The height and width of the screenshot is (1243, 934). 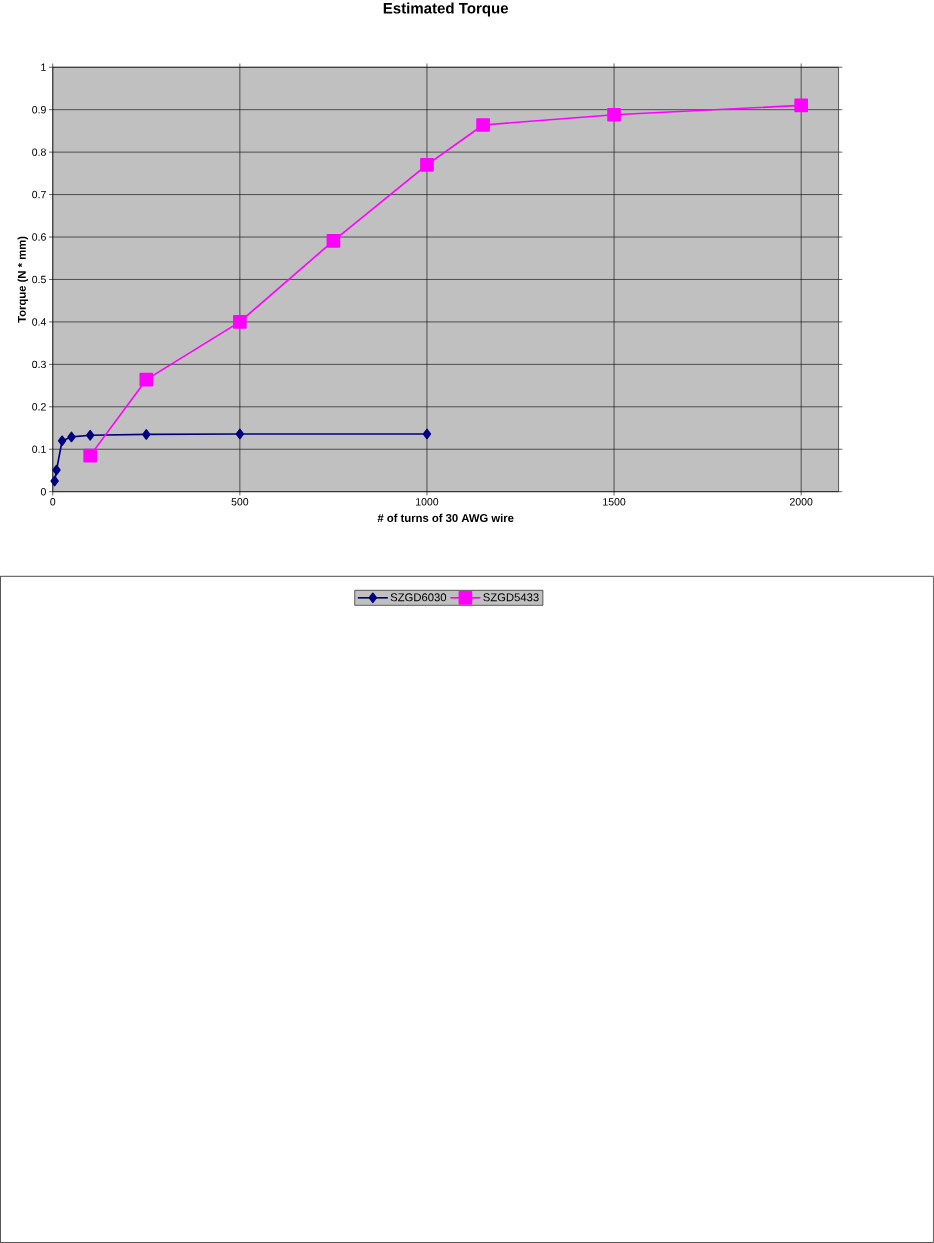 What do you see at coordinates (446, 9) in the screenshot?
I see `chart-title: Estimated Torque` at bounding box center [446, 9].